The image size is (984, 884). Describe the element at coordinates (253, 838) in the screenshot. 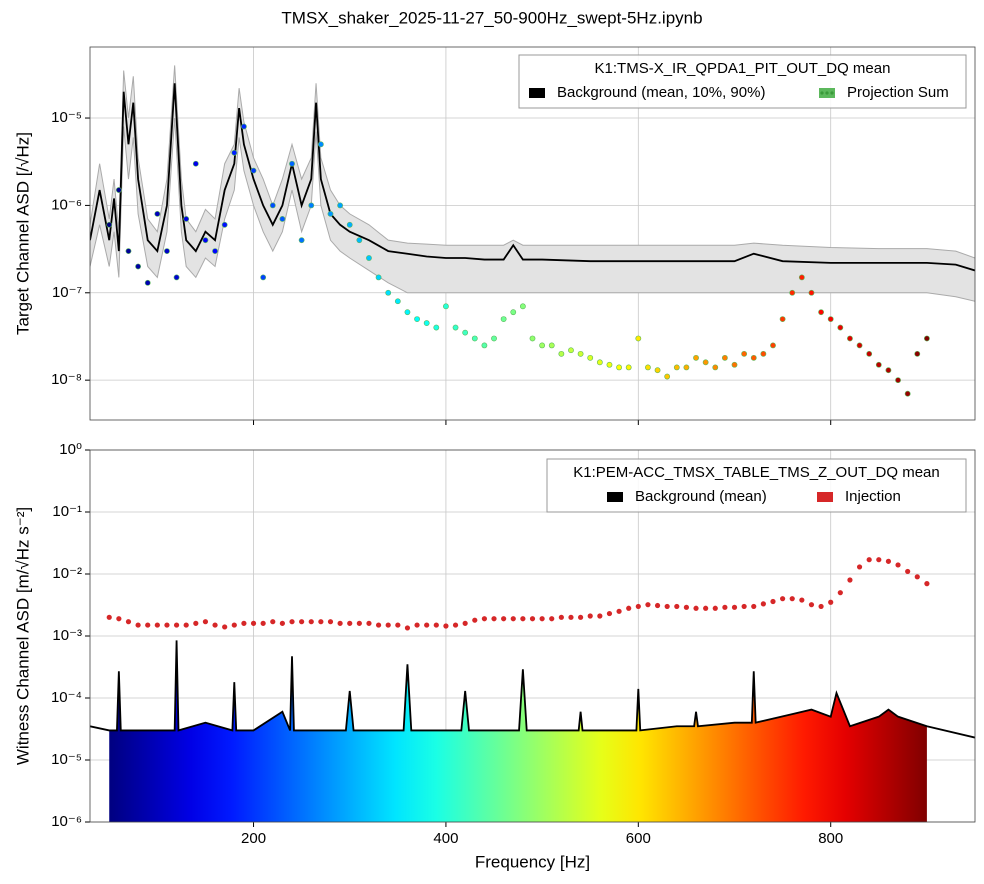

I see `x-tick-label: 200` at that location.